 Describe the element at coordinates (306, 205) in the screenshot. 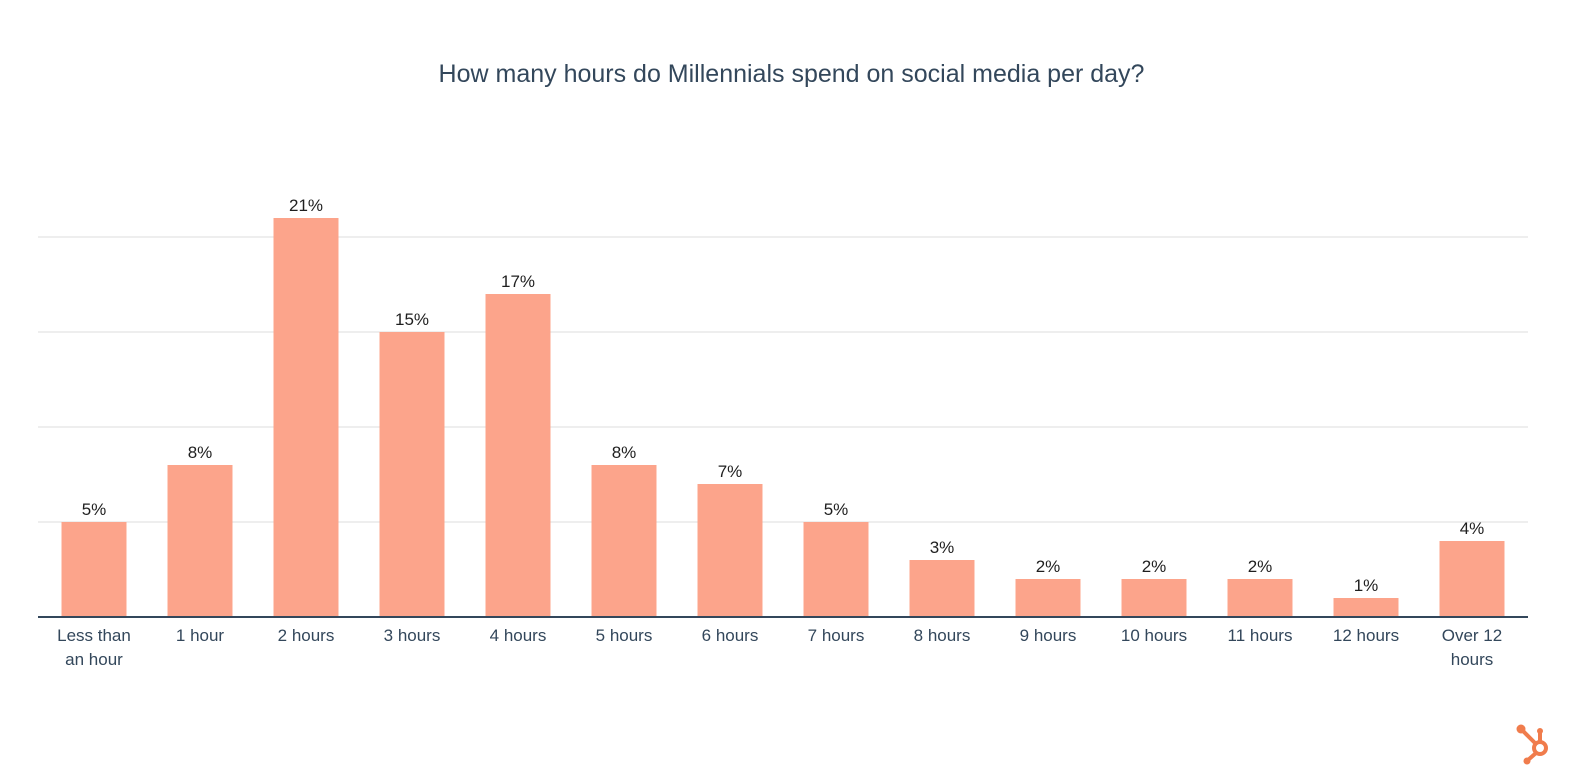

I see `data-label: 21%` at that location.